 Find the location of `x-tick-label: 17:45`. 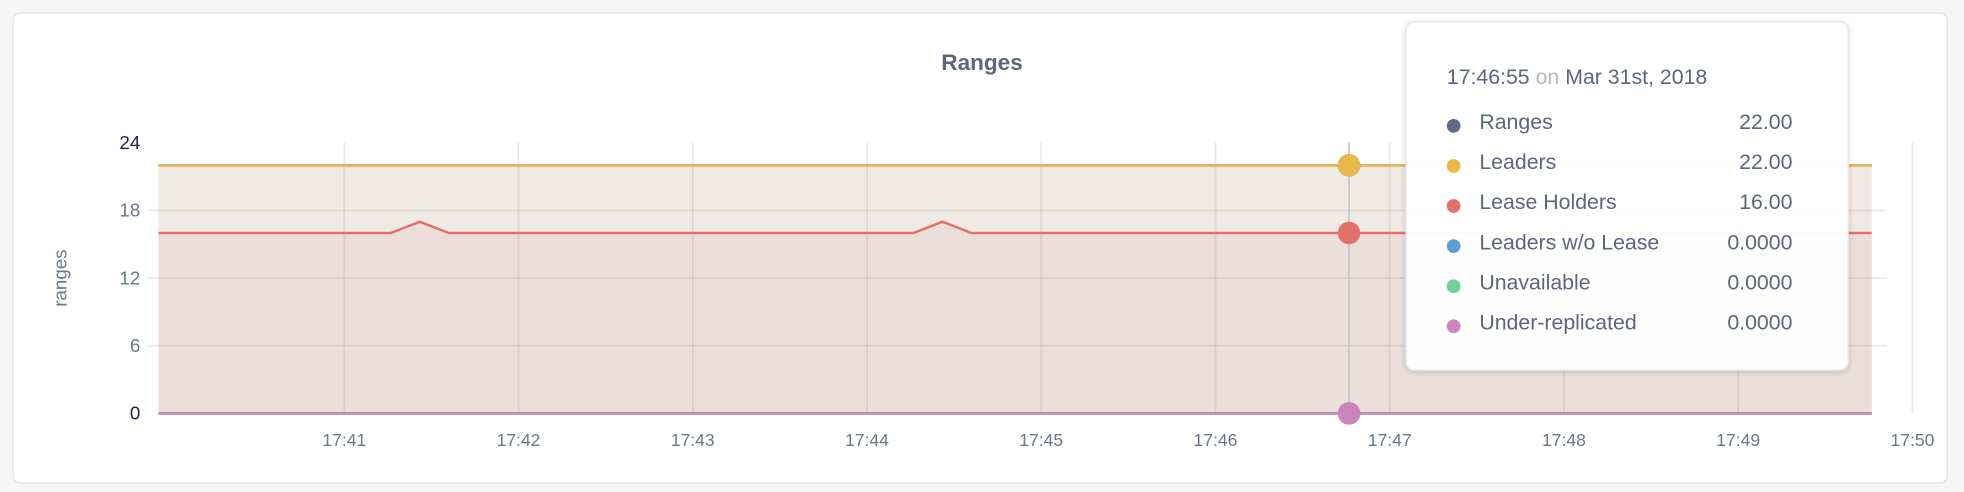

x-tick-label: 17:45 is located at coordinates (1041, 440).